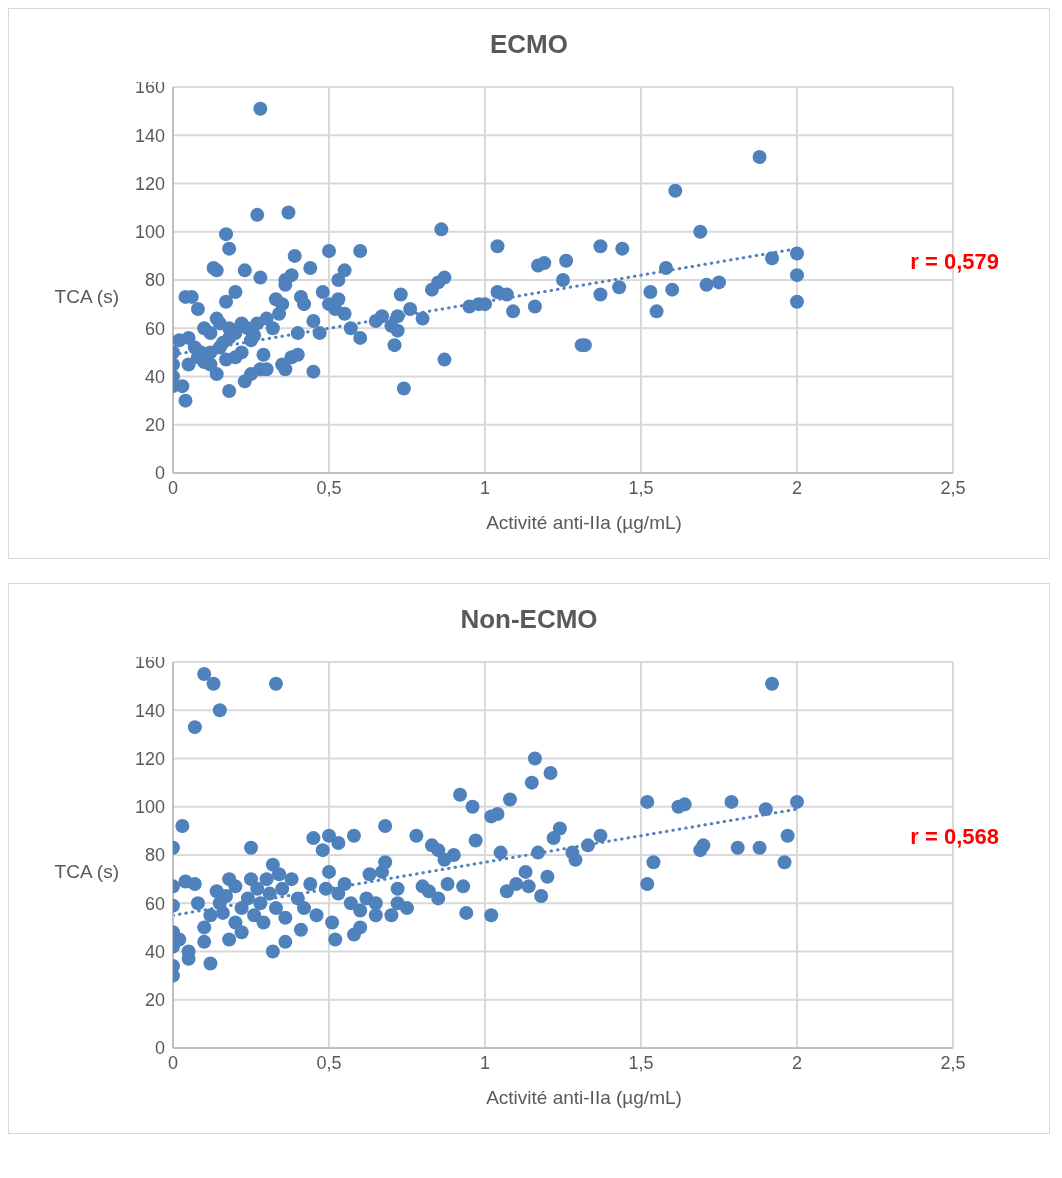 Image resolution: width=1062 pixels, height=1178 pixels. Describe the element at coordinates (954, 837) in the screenshot. I see `annotation: r = 0,568` at that location.